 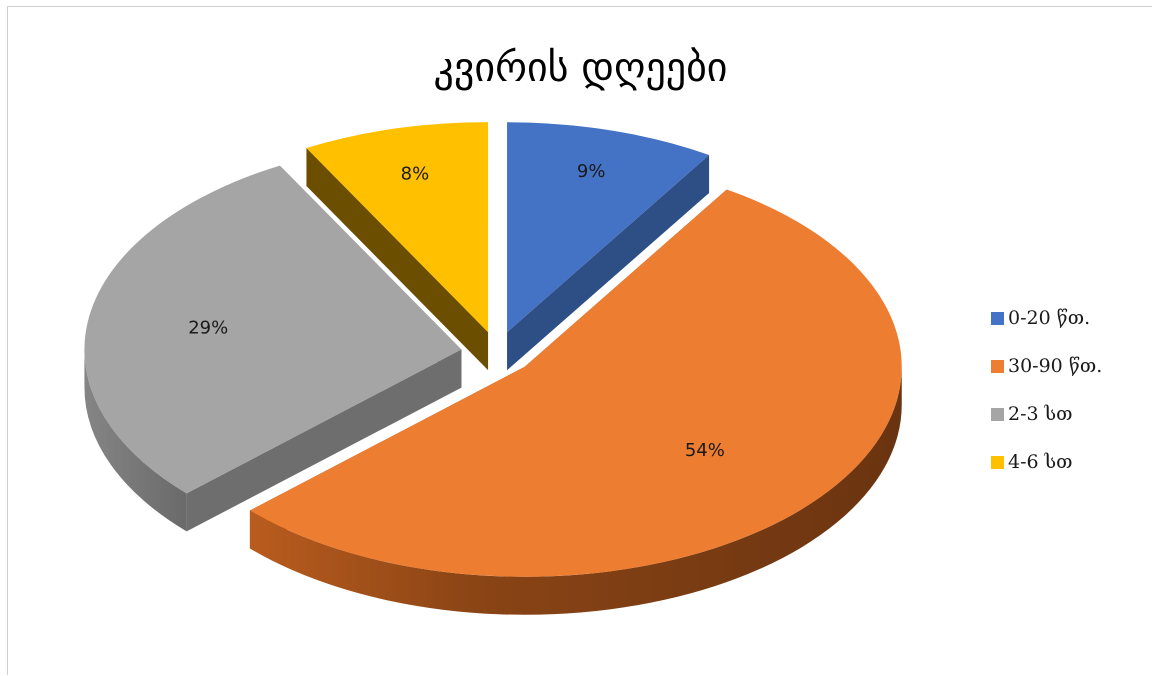 I want to click on legend-item-4: 4-6 სთ, so click(x=1046, y=462).